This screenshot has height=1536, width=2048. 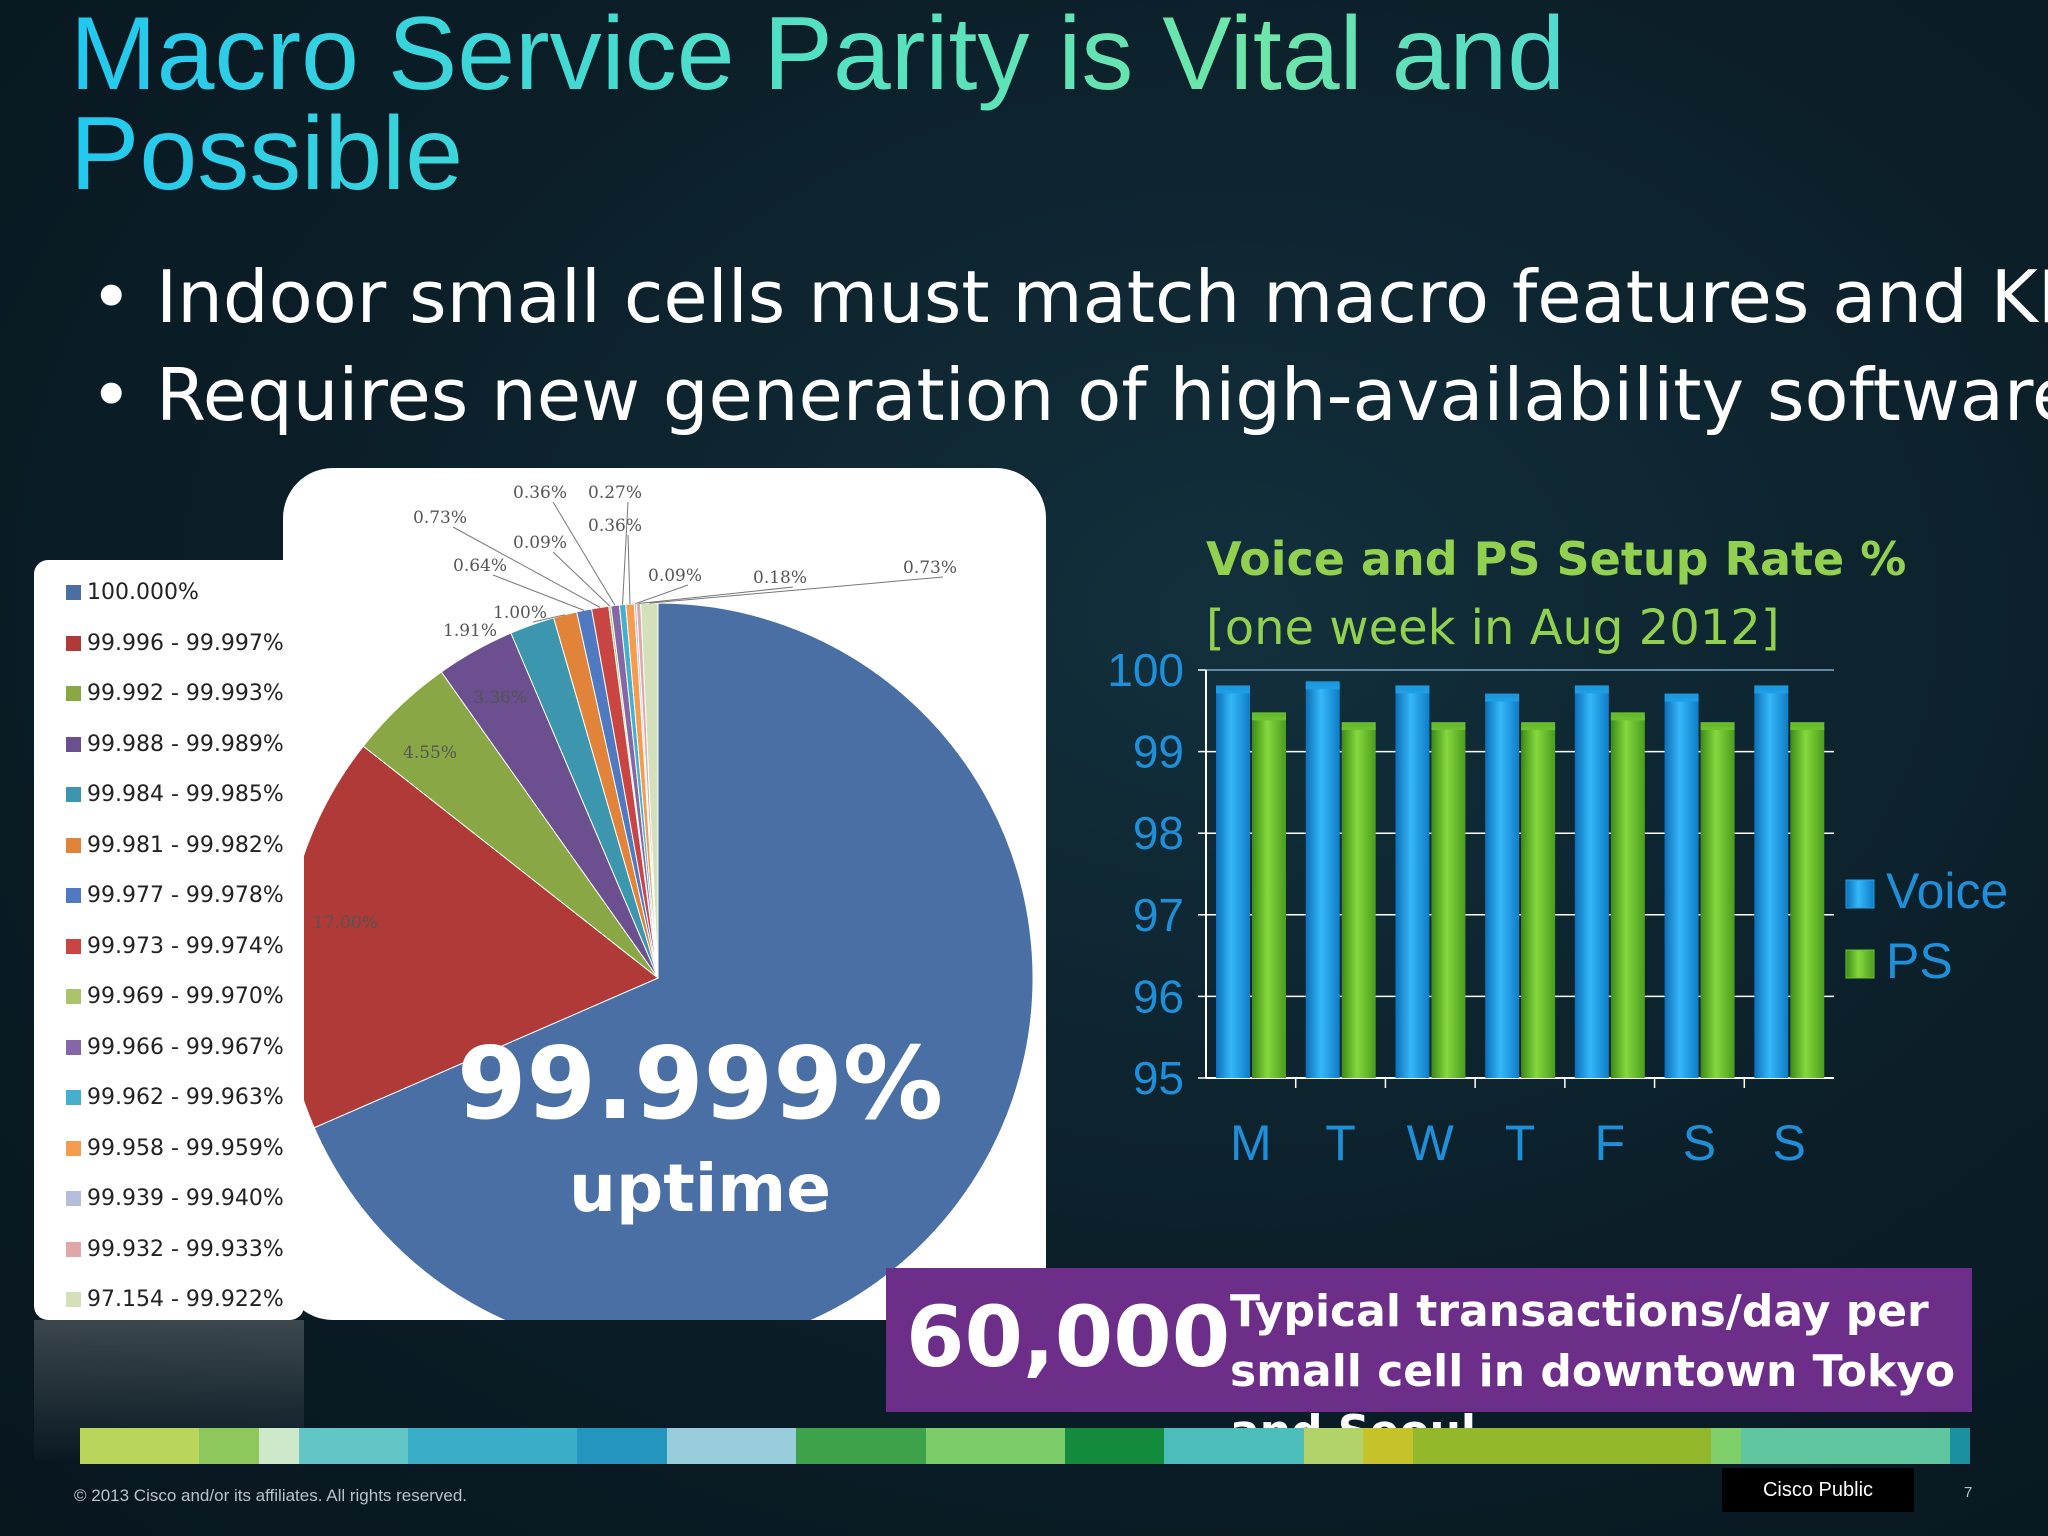 I want to click on legend-label: 99.932 - 99.933%, so click(x=185, y=1249).